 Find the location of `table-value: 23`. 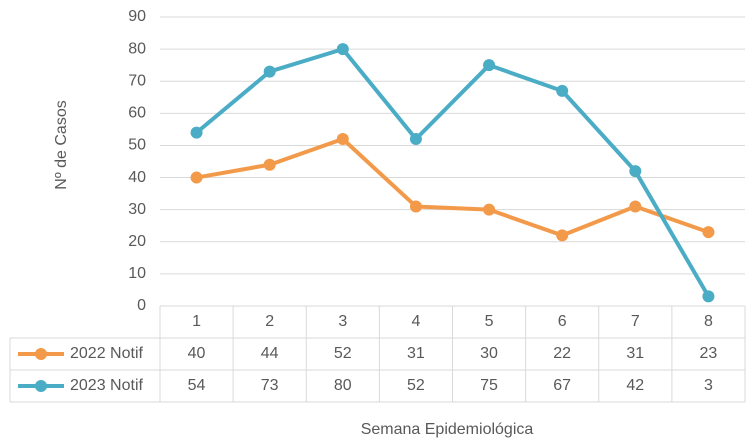

table-value: 23 is located at coordinates (709, 353).